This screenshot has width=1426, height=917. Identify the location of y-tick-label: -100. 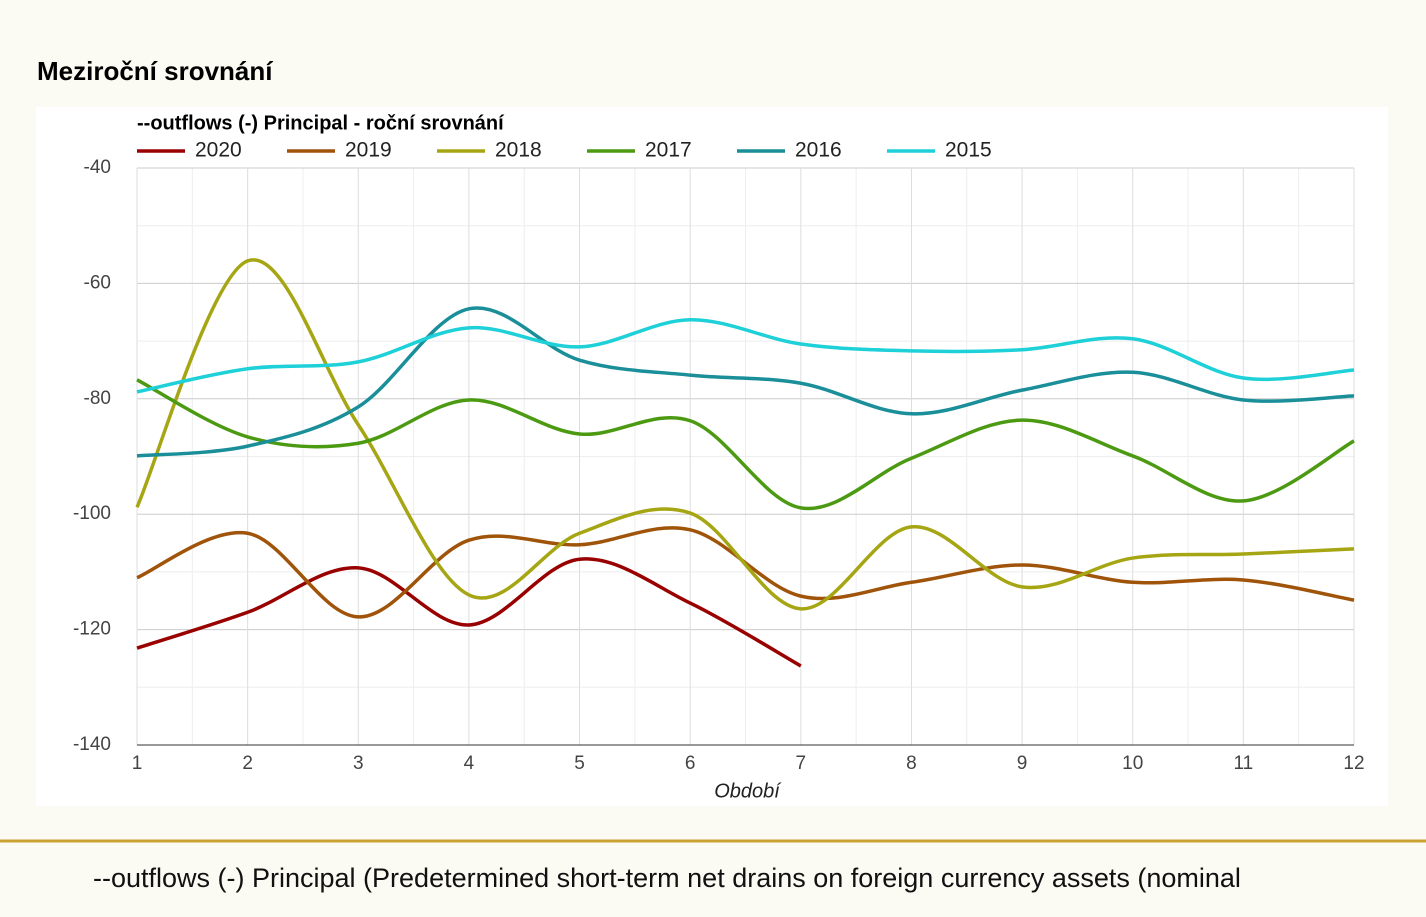
(92, 513).